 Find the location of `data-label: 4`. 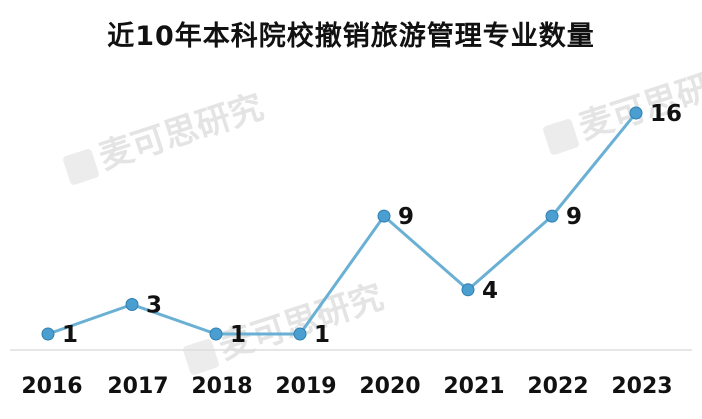

data-label: 4 is located at coordinates (490, 291).